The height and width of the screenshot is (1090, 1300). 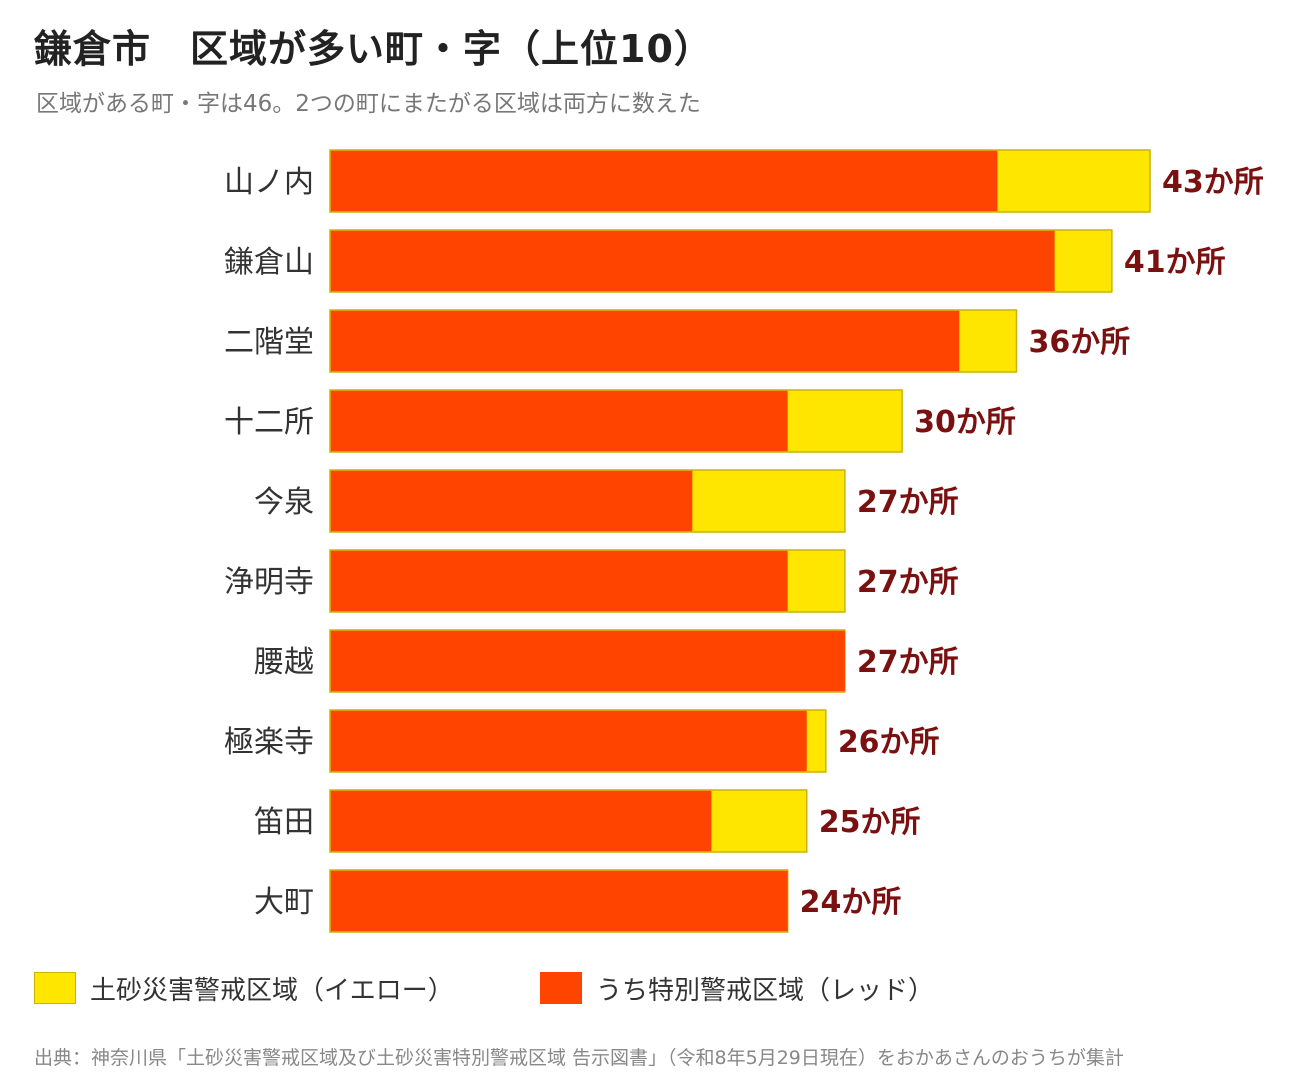 What do you see at coordinates (284, 502) in the screenshot?
I see `category-label-4: 今泉` at bounding box center [284, 502].